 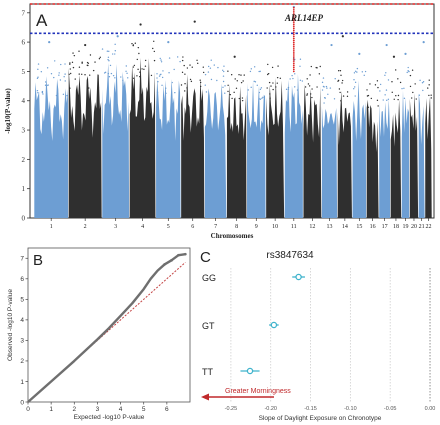 What do you see at coordinates (310, 409) in the screenshot?
I see `forest-x-tick-label: -0.15` at bounding box center [310, 409].